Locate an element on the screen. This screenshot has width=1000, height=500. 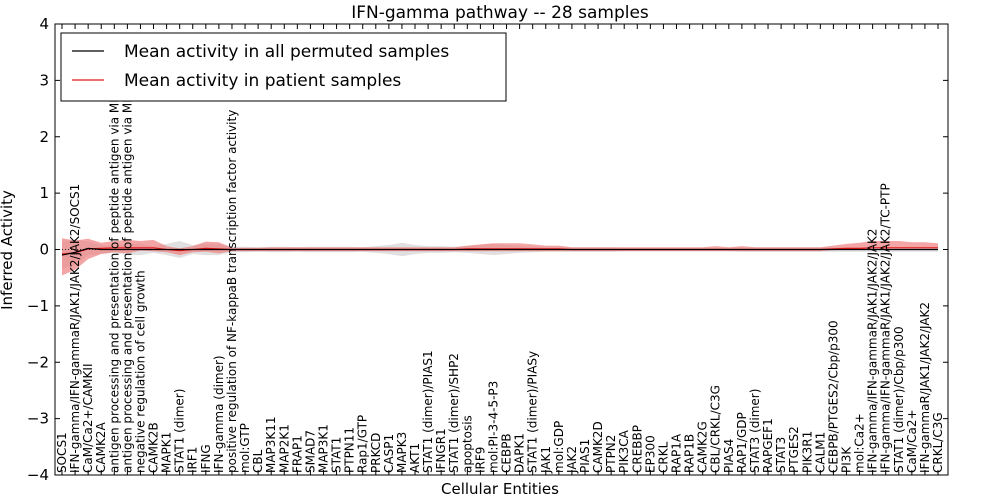
x-tick-label: CREBBP is located at coordinates (637, 449).